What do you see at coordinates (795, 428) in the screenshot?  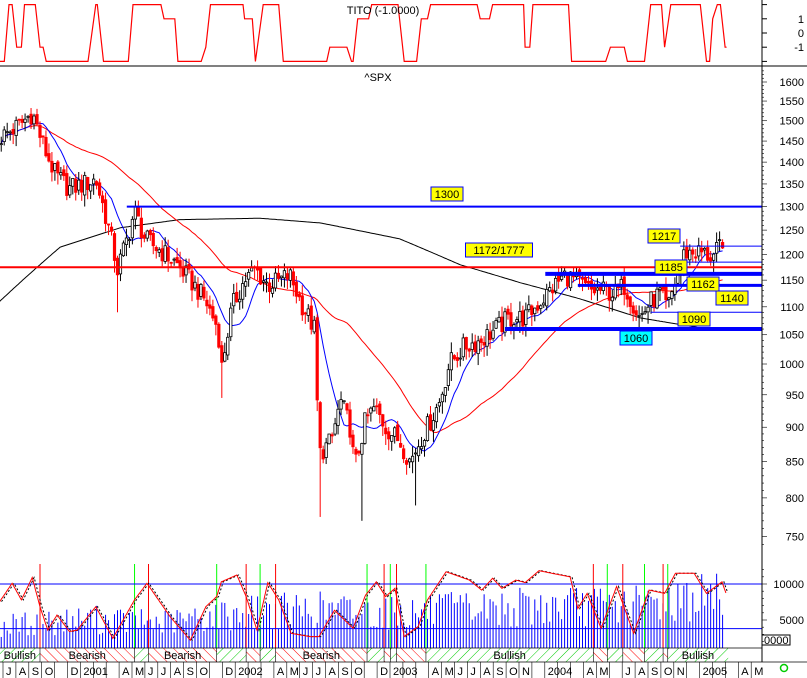 I see `price-tick-label: 900` at bounding box center [795, 428].